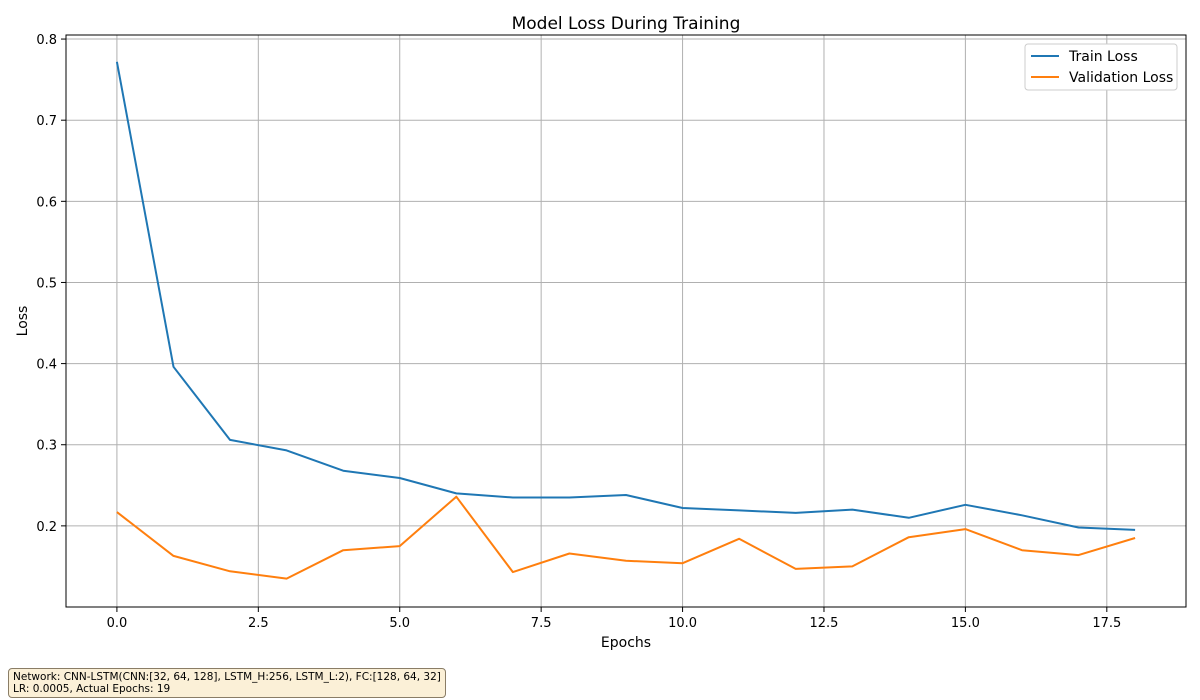 The width and height of the screenshot is (1200, 700). Describe the element at coordinates (92, 689) in the screenshot. I see `model-info-training: LR: 0.0005, Actual Epochs: 19` at that location.